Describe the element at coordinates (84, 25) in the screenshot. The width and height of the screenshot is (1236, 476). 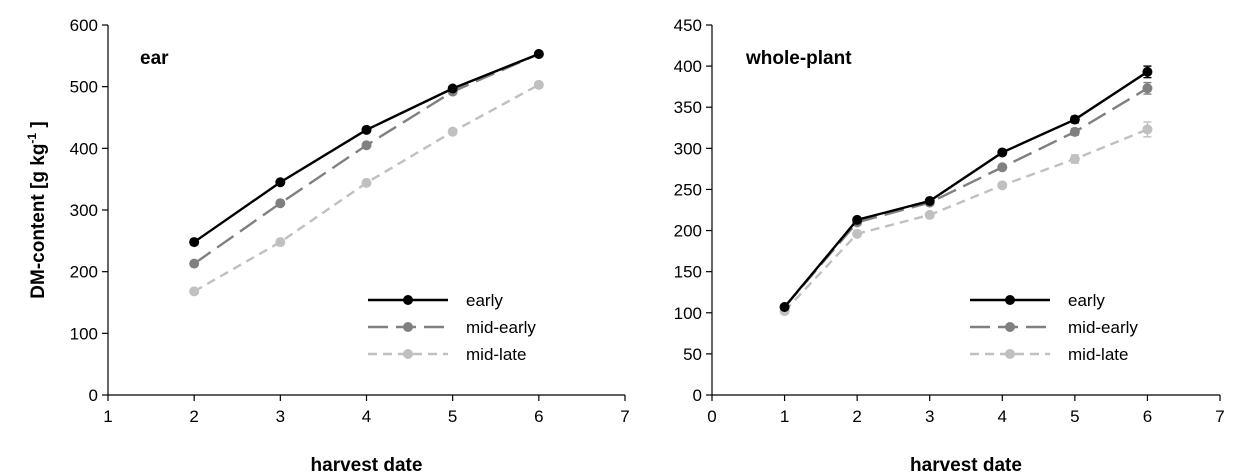
I see `y-tick-label: 600` at that location.